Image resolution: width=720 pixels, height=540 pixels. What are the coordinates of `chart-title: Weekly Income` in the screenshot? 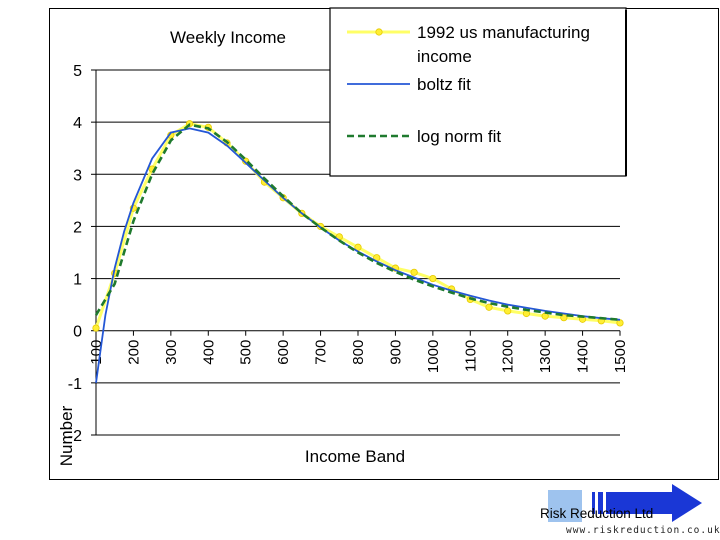 It's located at (228, 37).